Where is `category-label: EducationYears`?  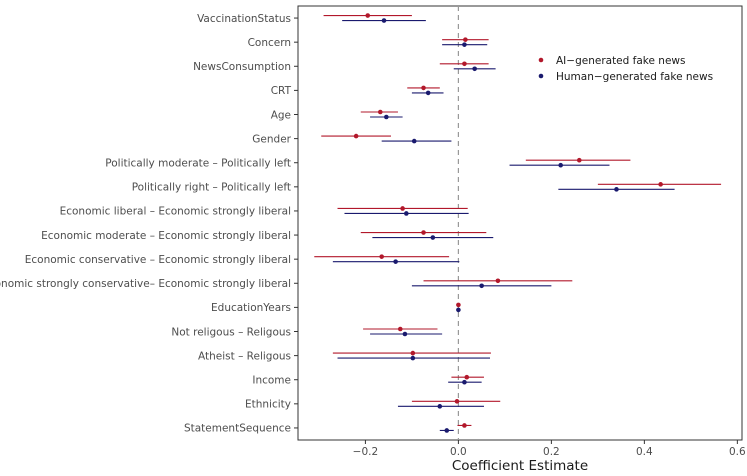 category-label: EducationYears is located at coordinates (251, 308).